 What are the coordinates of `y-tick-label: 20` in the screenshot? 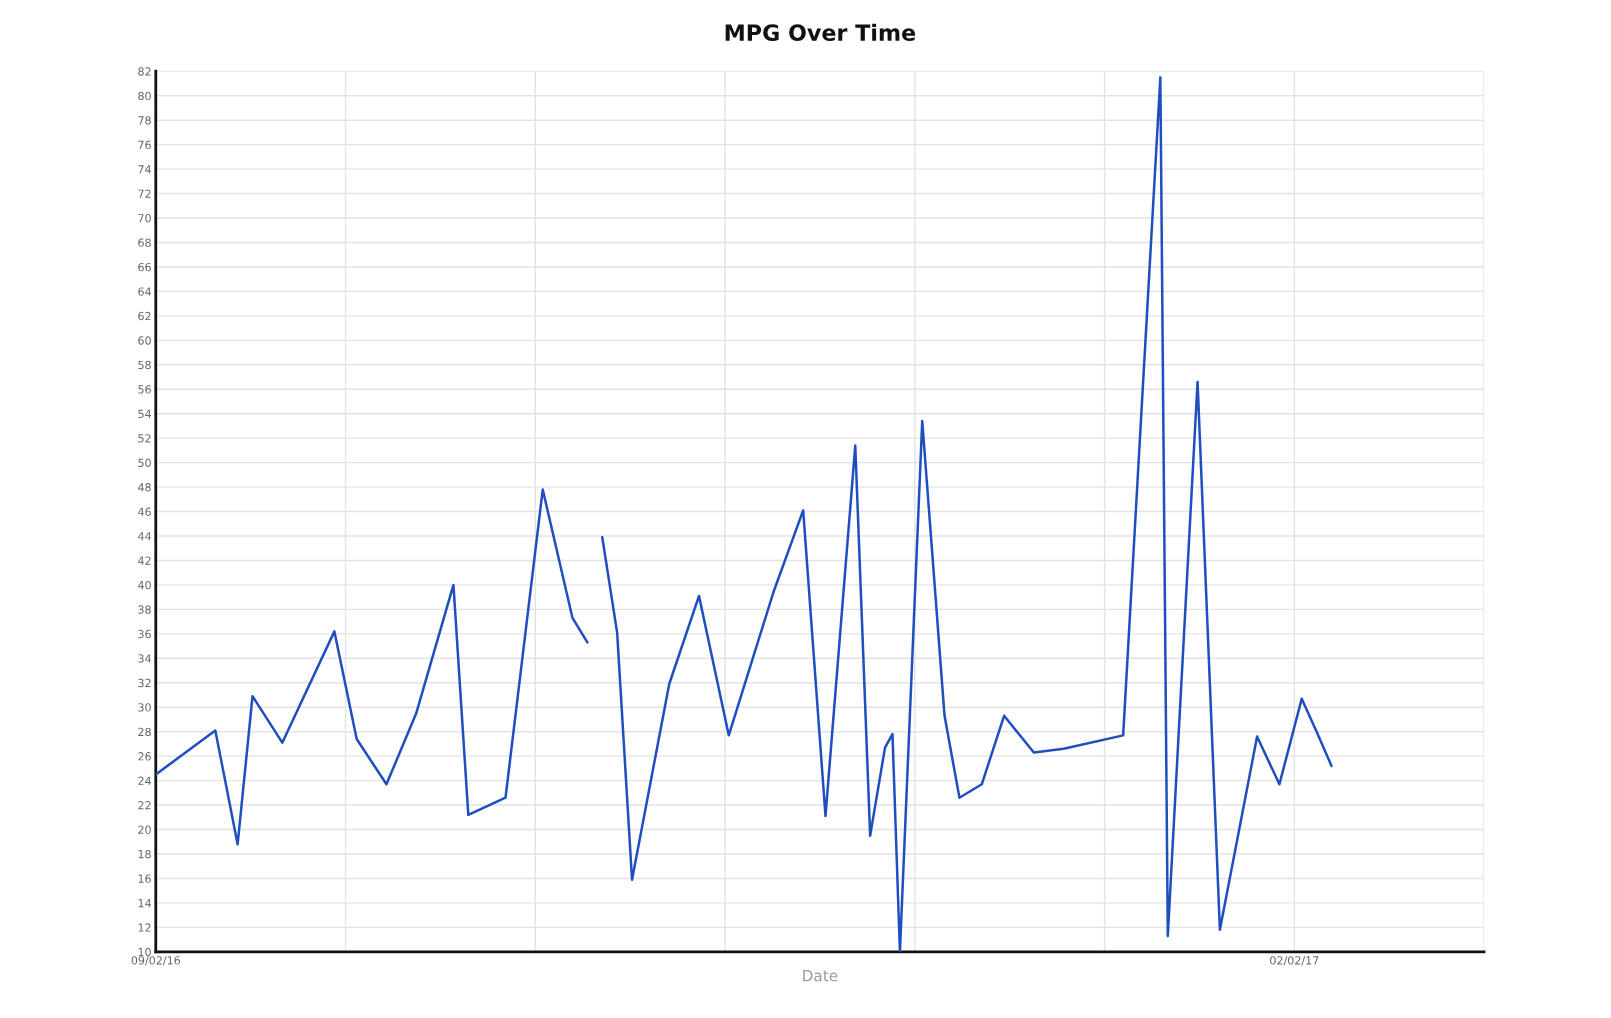 It's located at (144, 829).